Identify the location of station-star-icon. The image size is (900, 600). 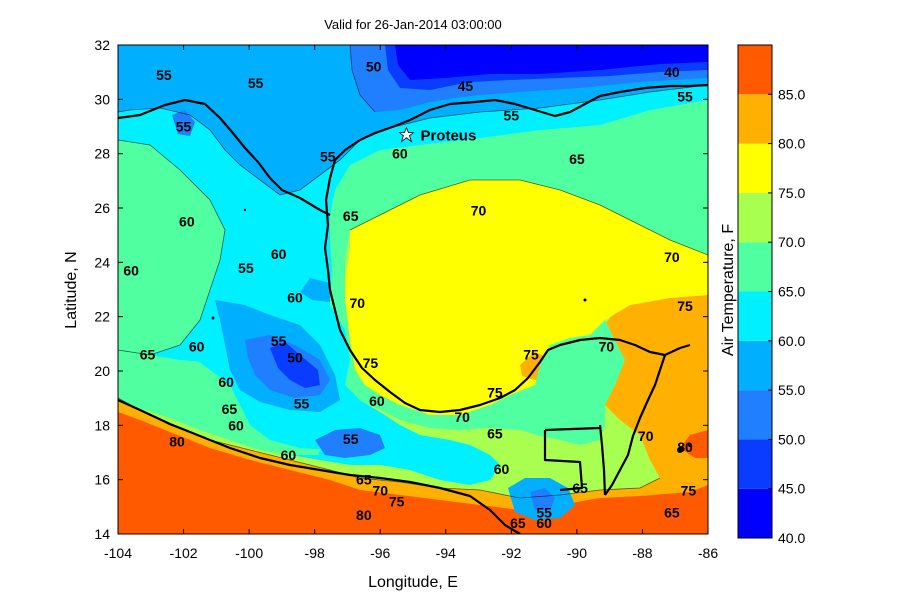
(406, 134).